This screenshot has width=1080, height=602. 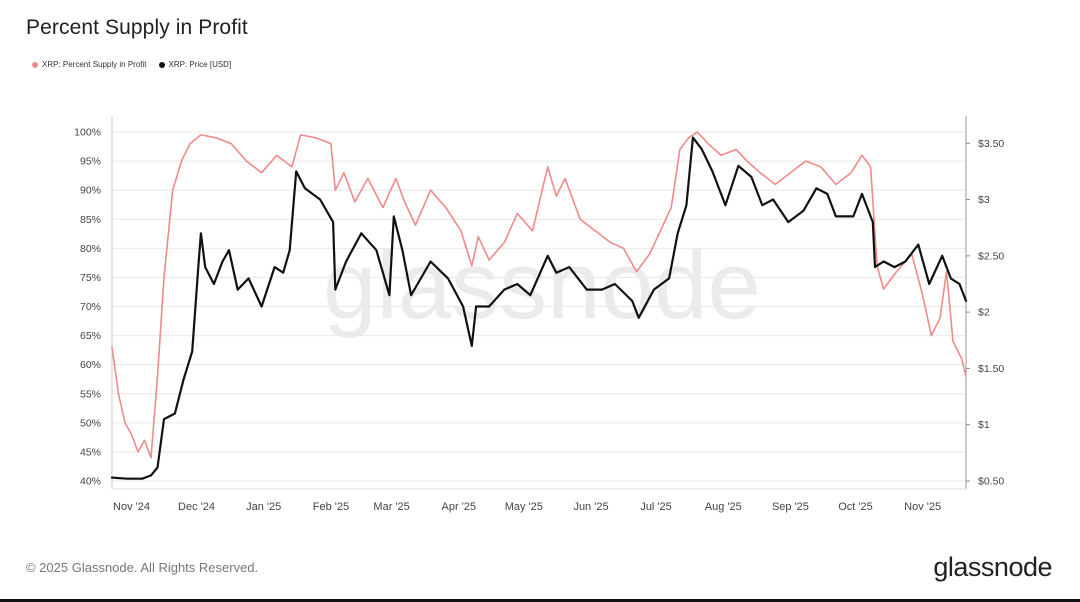 I want to click on x-tick-label: Nov '25, so click(x=922, y=507).